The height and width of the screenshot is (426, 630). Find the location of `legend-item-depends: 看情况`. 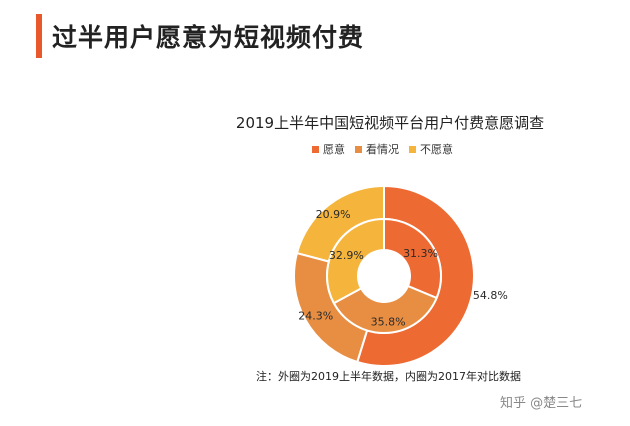

legend-item-depends: 看情况 is located at coordinates (377, 149).